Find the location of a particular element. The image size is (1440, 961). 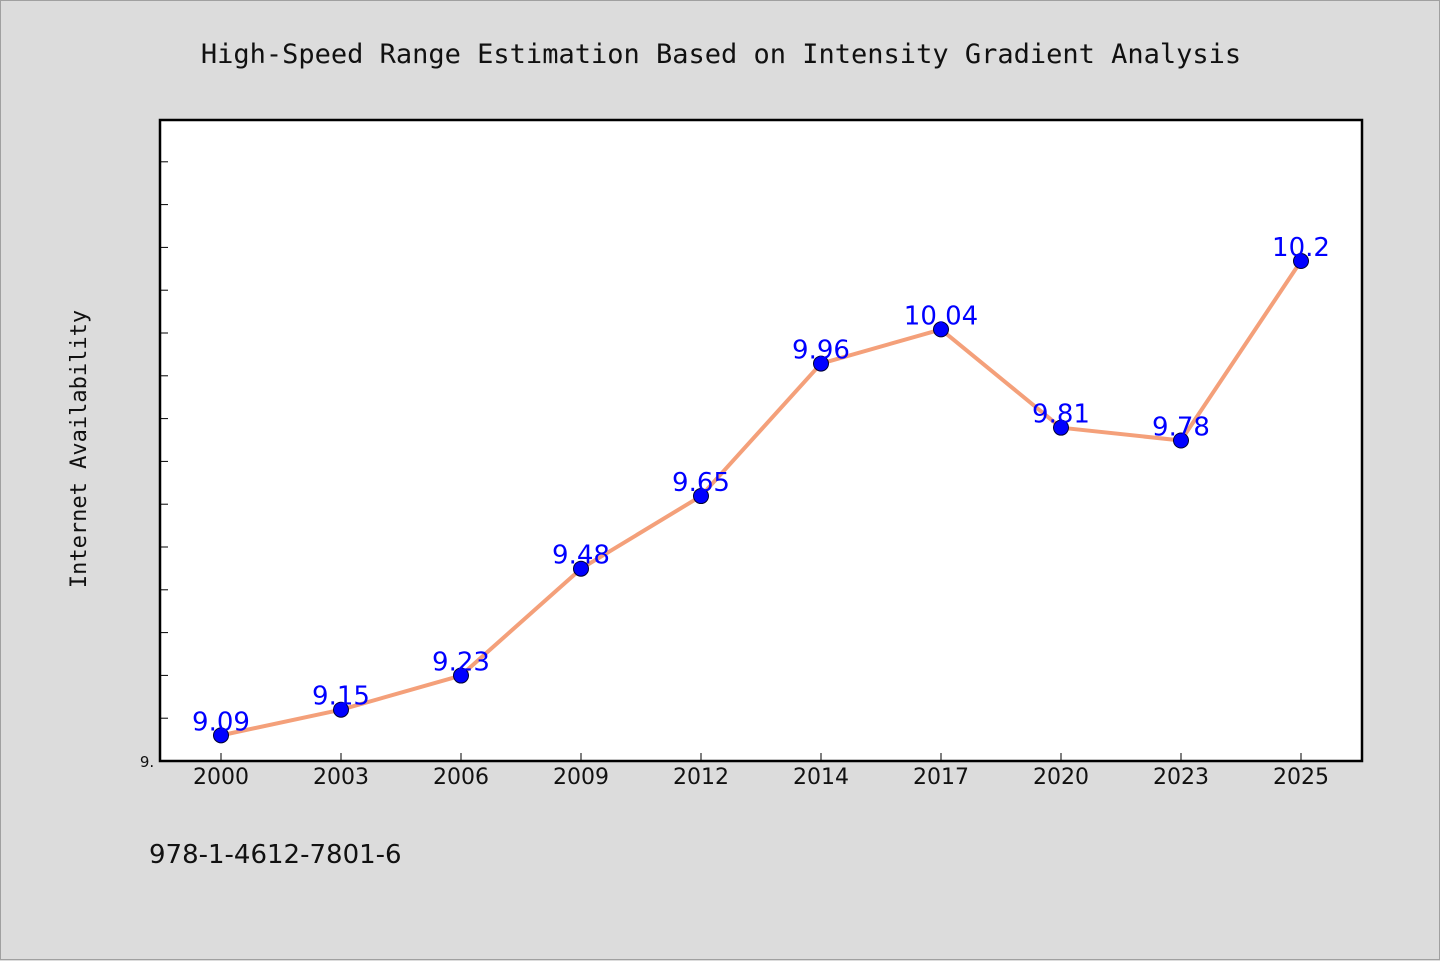

x-tick-label: 2009 is located at coordinates (581, 777).